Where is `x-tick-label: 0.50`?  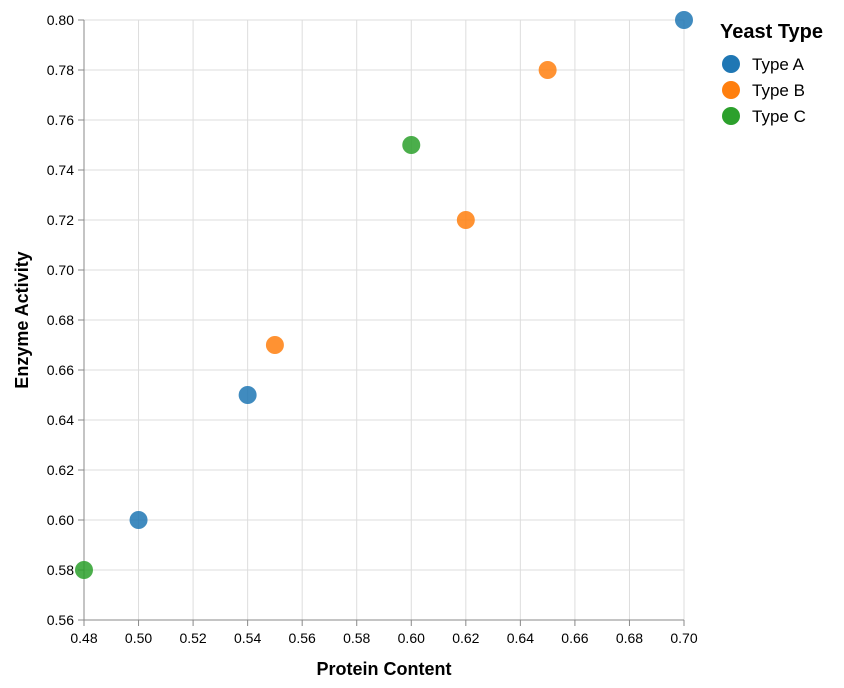
x-tick-label: 0.50 is located at coordinates (138, 638).